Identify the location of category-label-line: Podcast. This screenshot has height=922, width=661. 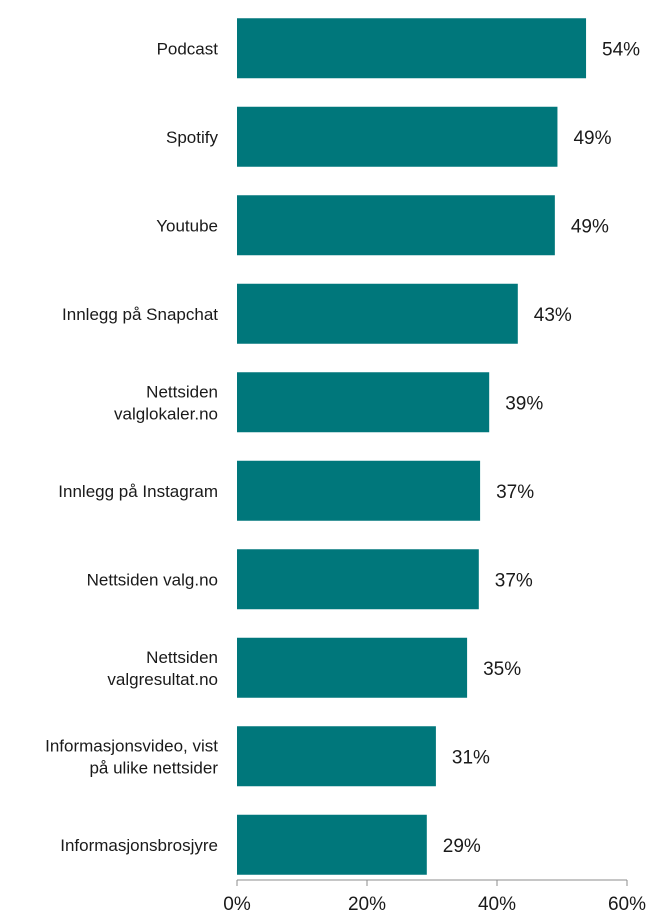
(188, 48).